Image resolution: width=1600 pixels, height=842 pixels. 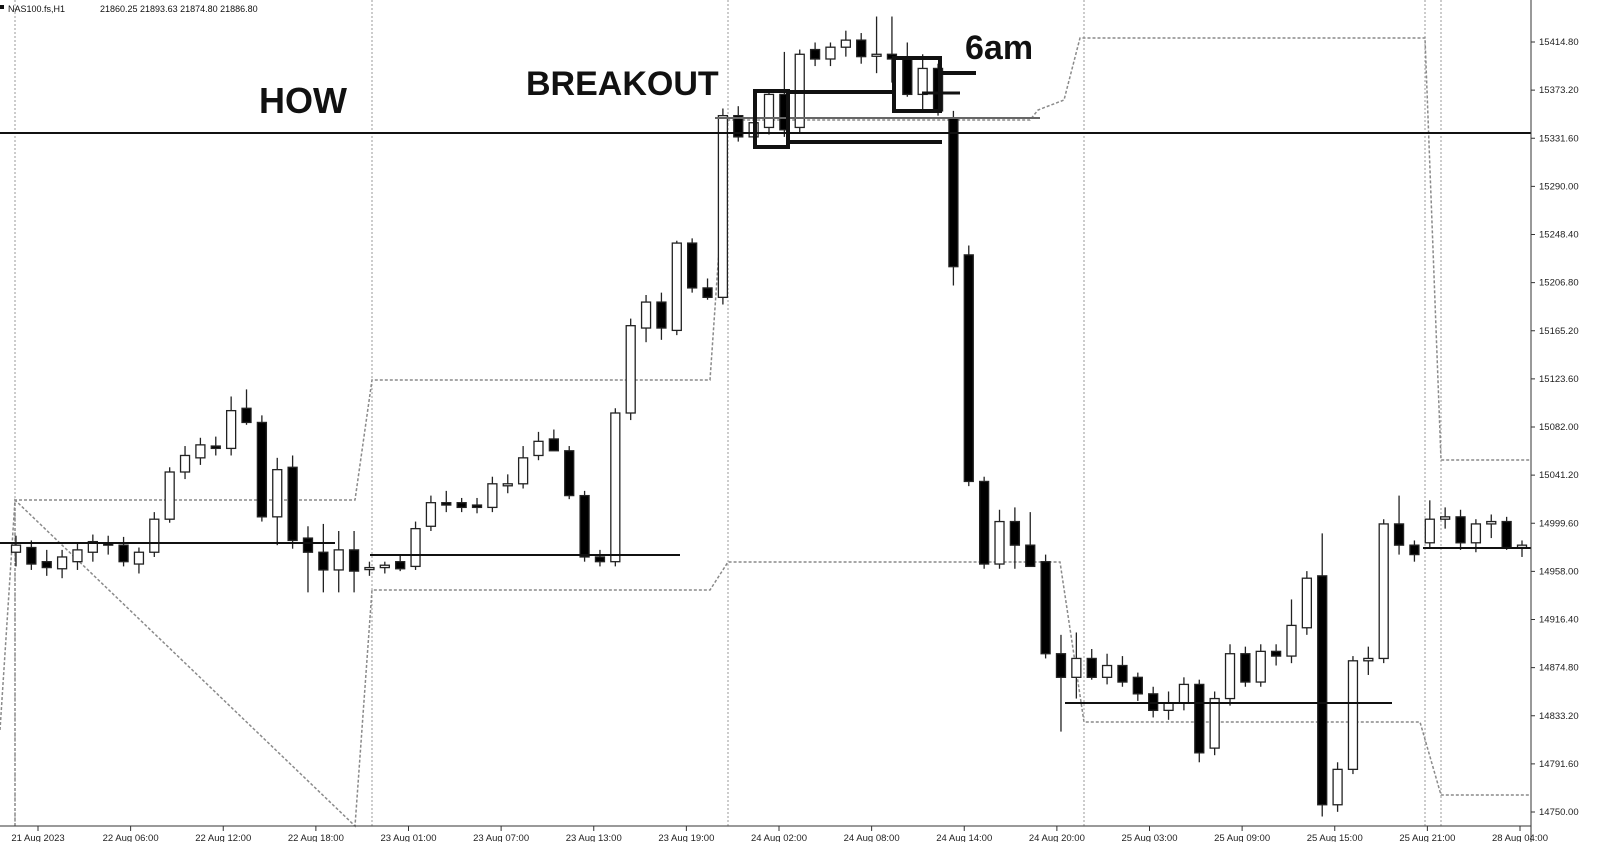 What do you see at coordinates (779, 837) in the screenshot?
I see `x-tick-label: 24 Aug 02:00` at bounding box center [779, 837].